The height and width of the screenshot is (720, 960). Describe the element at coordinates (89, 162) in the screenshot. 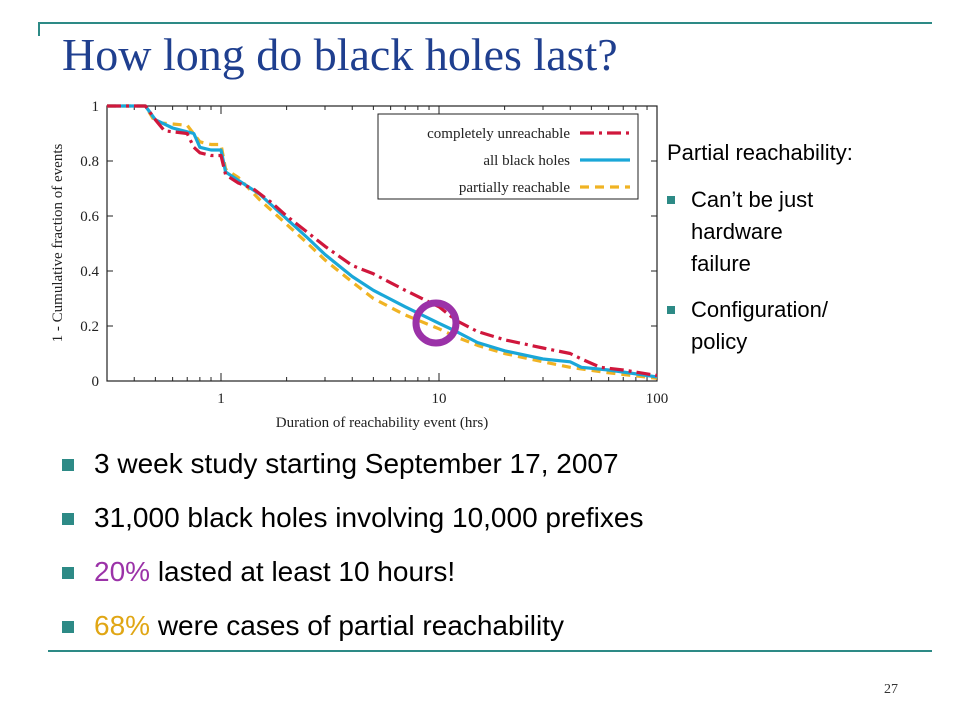

I see `y-tick-label: 0.8` at that location.